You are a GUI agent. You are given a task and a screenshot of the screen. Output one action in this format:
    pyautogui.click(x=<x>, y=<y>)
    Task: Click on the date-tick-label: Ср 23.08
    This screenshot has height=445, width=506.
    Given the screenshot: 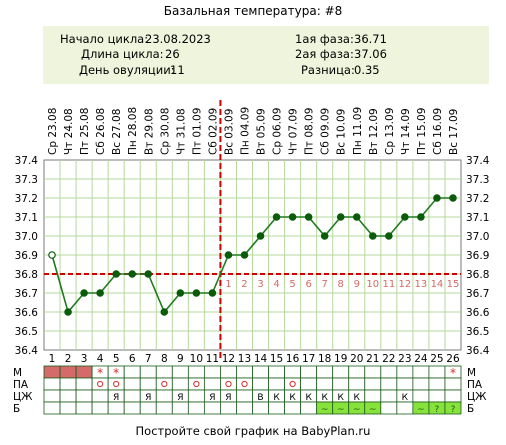 What is the action you would take?
    pyautogui.click(x=53, y=131)
    